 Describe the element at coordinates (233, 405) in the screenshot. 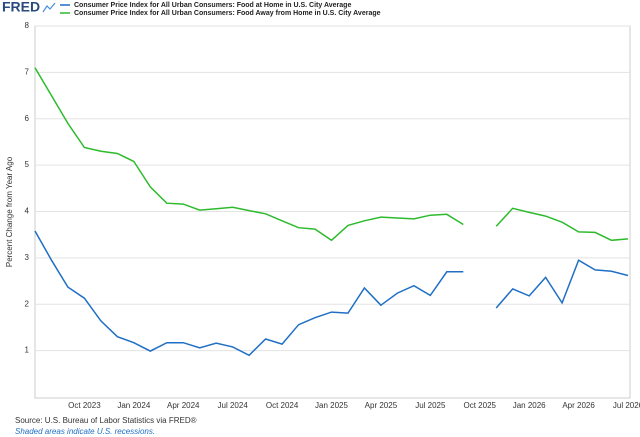

I see `x-tick-label: Jul 2024` at that location.